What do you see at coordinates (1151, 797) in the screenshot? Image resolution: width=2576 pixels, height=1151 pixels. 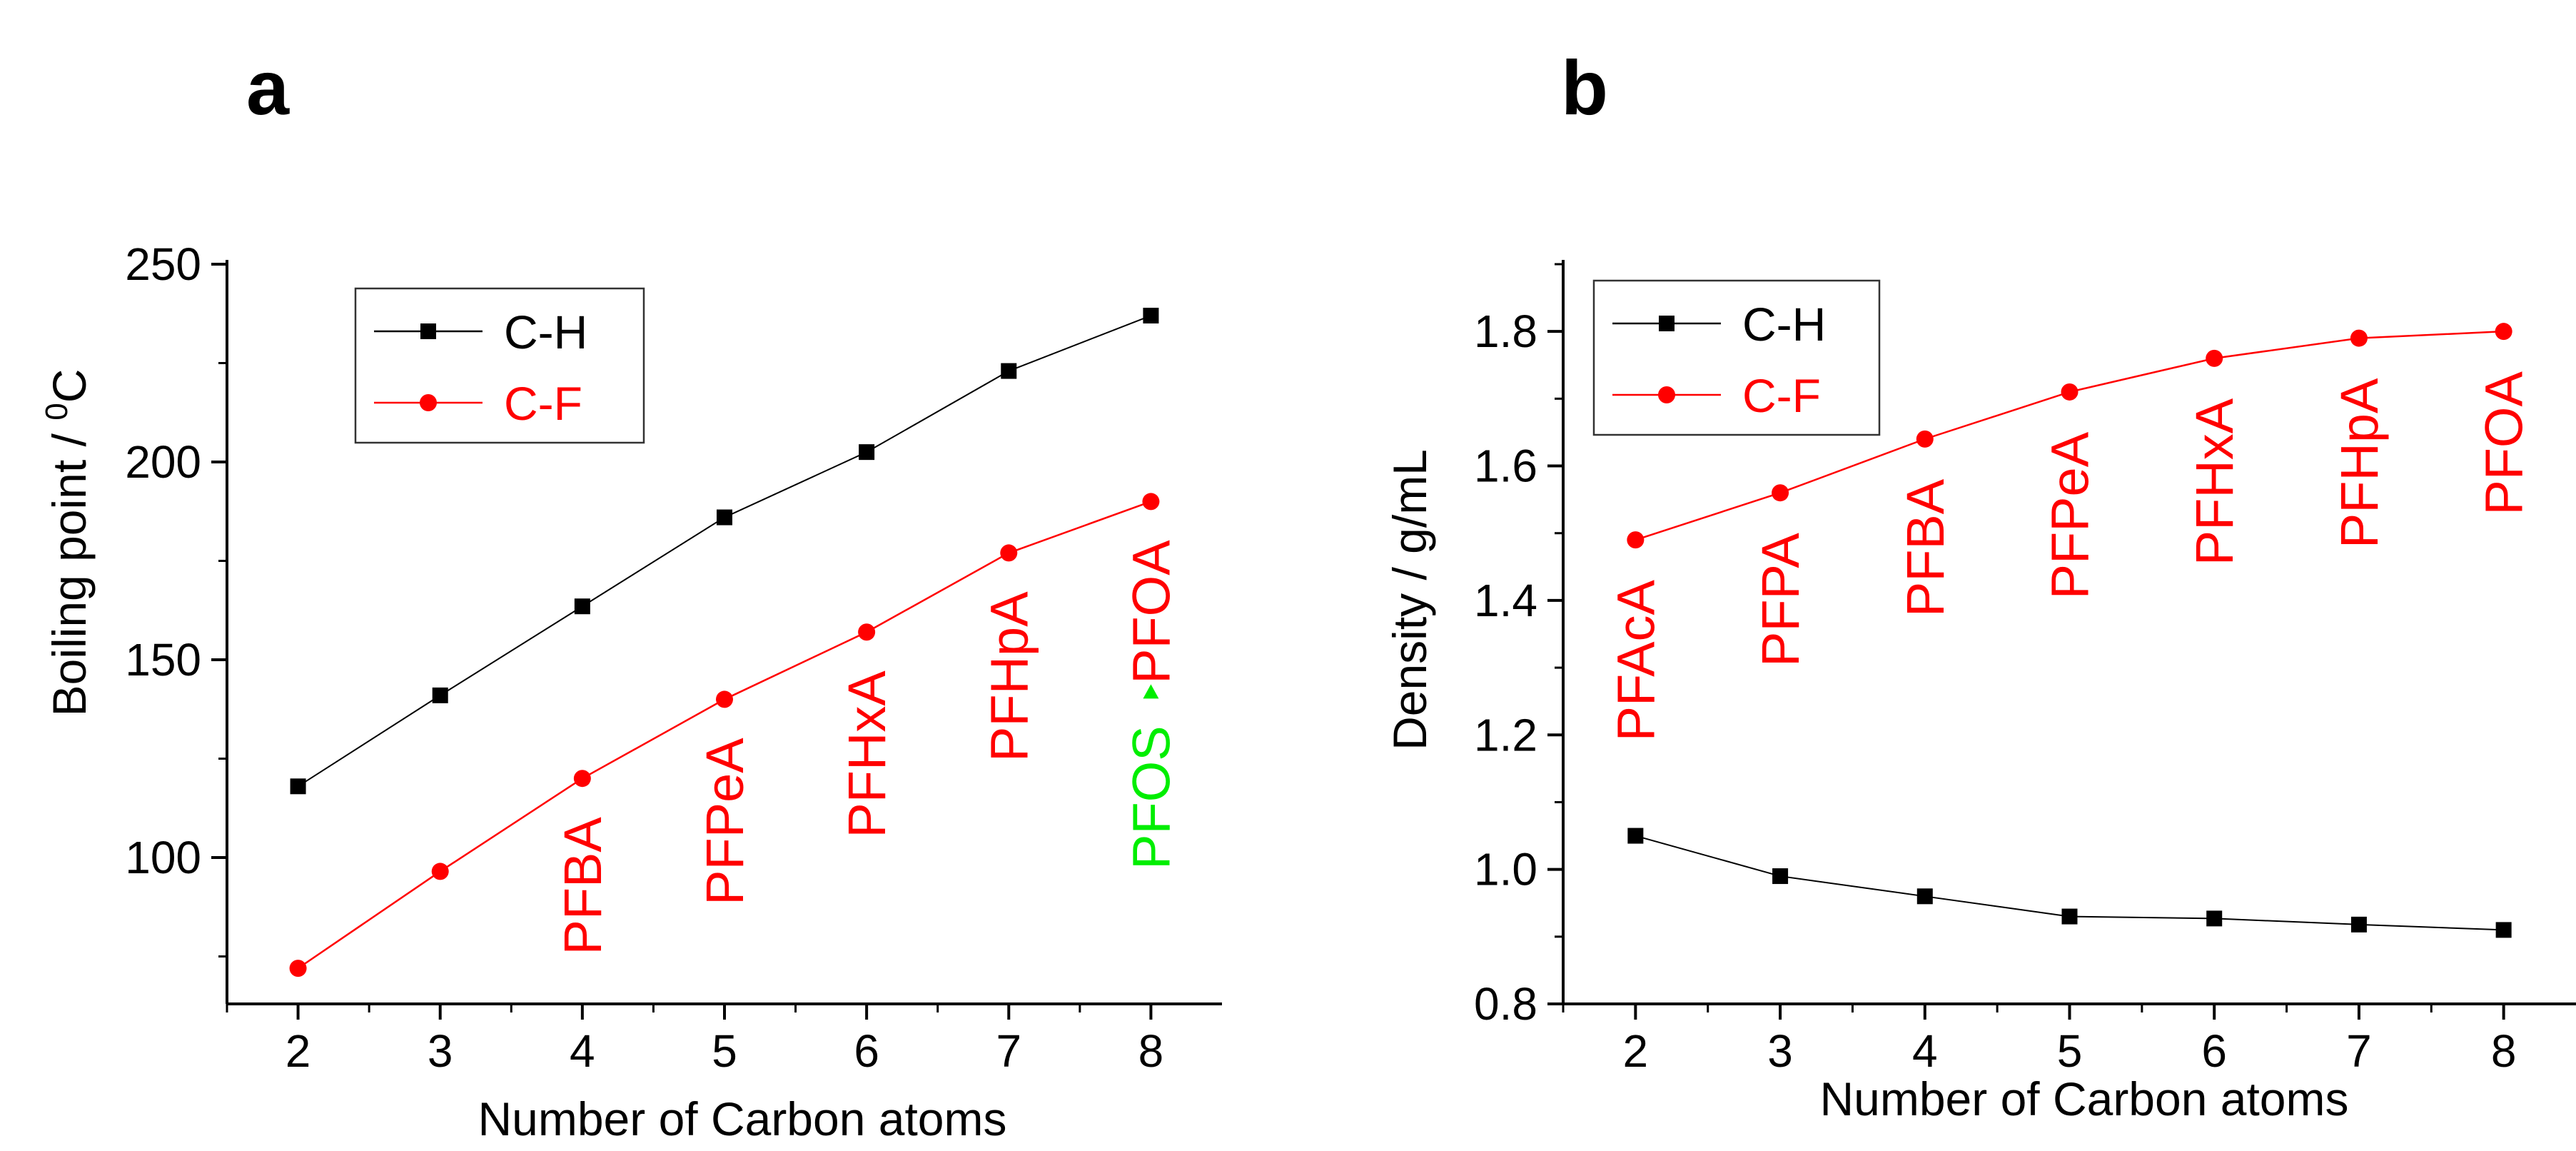 I see `compound-label: PFOS` at bounding box center [1151, 797].